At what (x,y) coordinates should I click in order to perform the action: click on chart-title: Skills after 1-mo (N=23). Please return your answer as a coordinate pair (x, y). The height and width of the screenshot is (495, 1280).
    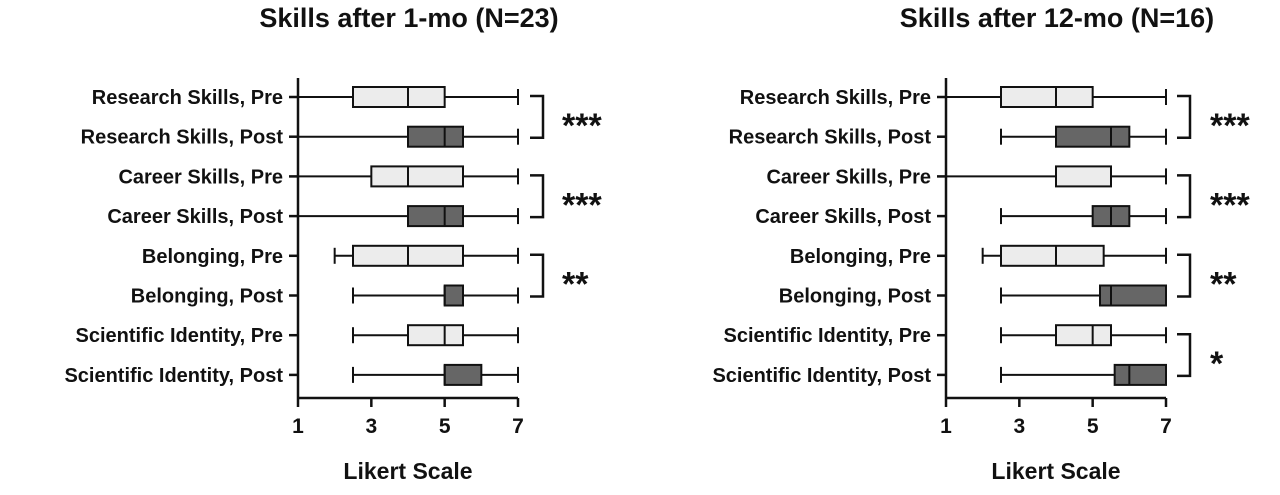
    Looking at the image, I should click on (408, 18).